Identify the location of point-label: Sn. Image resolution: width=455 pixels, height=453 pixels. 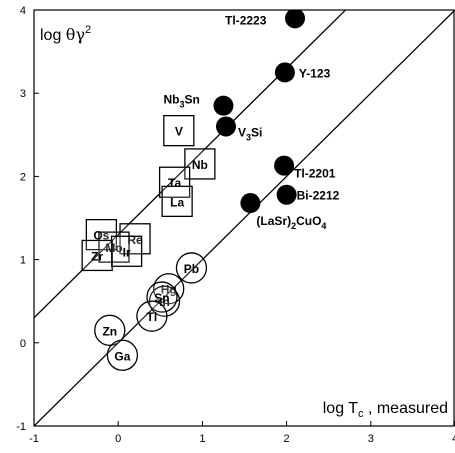
(161, 298).